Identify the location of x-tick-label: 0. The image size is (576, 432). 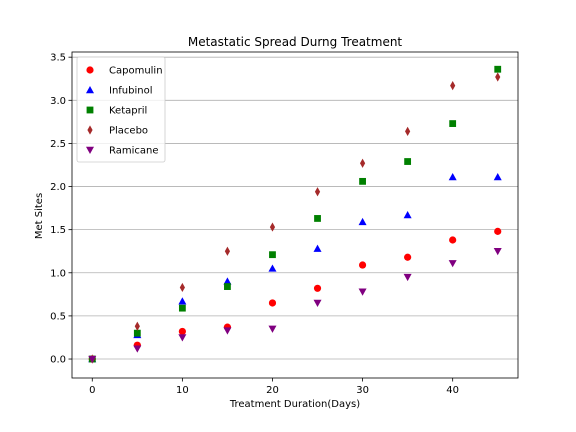
(92, 390).